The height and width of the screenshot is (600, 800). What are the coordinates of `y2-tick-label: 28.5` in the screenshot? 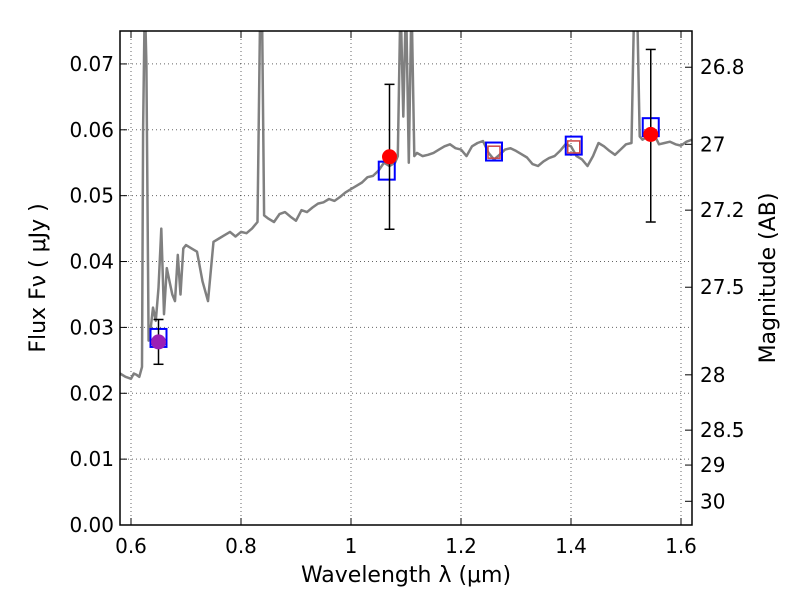 It's located at (722, 430).